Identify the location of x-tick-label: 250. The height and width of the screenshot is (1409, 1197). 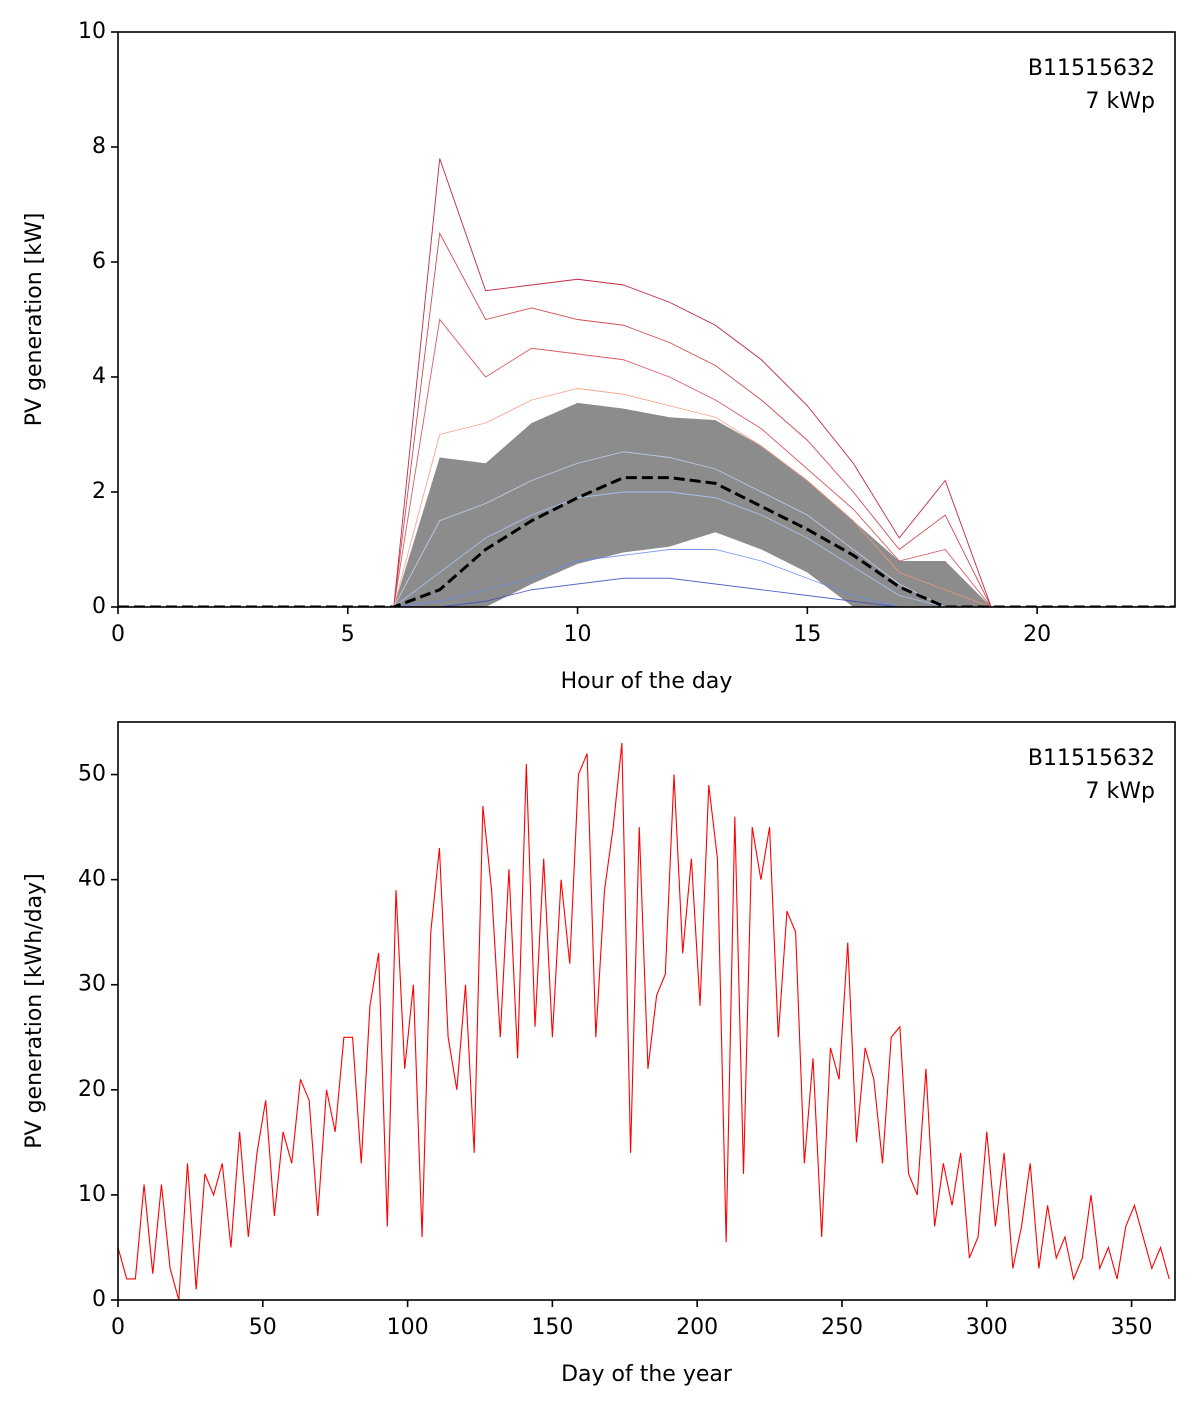
(842, 1327).